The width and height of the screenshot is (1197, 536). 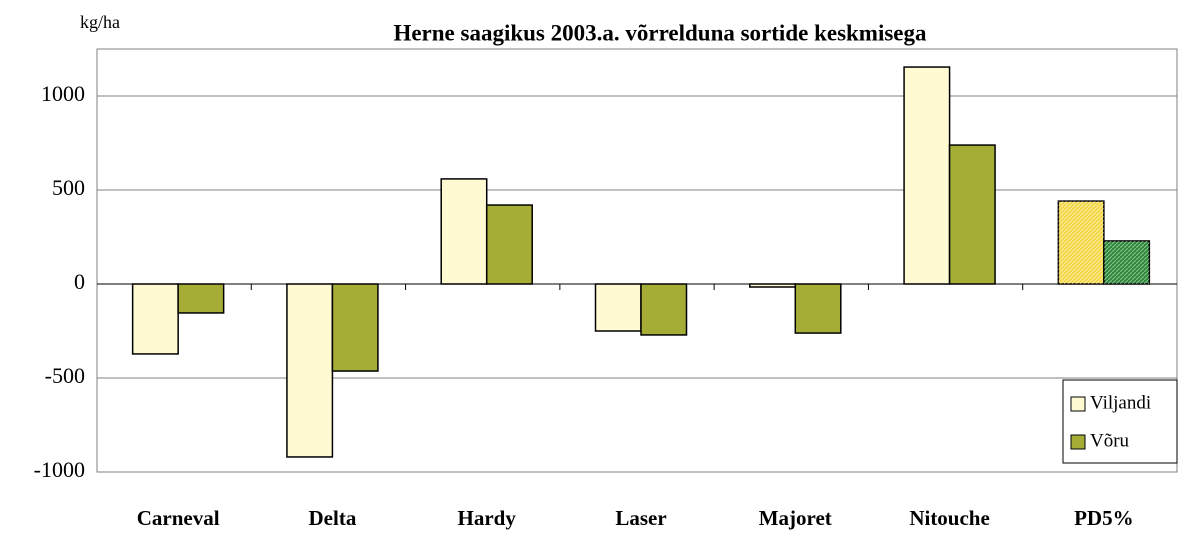 What do you see at coordinates (1104, 518) in the screenshot?
I see `x-tick-label: PD5%` at bounding box center [1104, 518].